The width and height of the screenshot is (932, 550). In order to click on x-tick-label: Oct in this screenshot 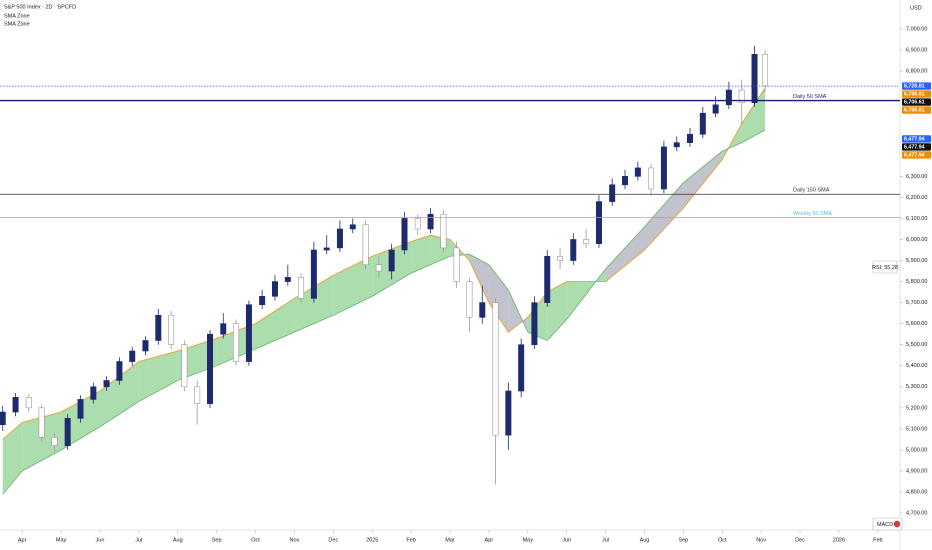, I will do `click(255, 540)`.